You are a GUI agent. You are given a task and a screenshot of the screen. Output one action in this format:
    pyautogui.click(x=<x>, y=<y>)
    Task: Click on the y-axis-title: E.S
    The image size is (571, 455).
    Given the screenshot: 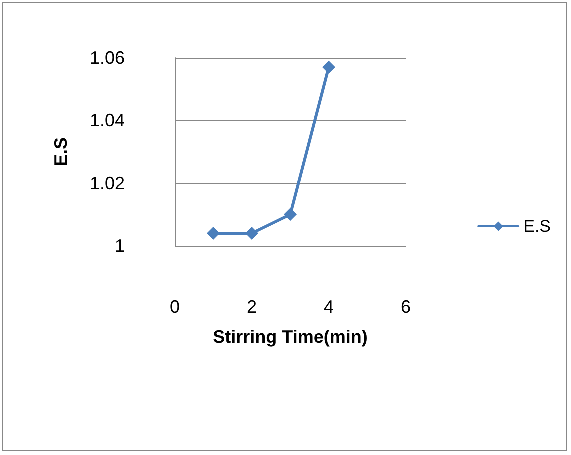 What is the action you would take?
    pyautogui.click(x=61, y=152)
    